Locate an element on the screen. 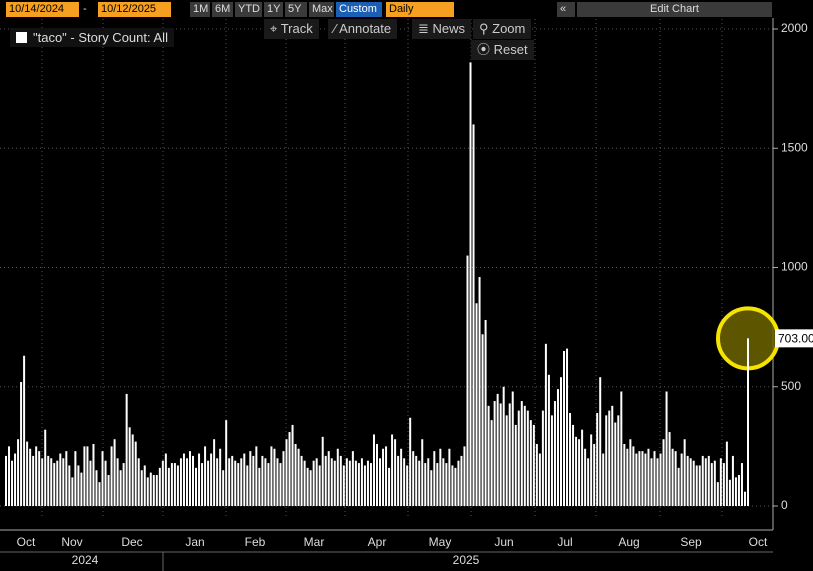 This screenshot has width=813, height=571. range-button: 1Y is located at coordinates (273, 9).